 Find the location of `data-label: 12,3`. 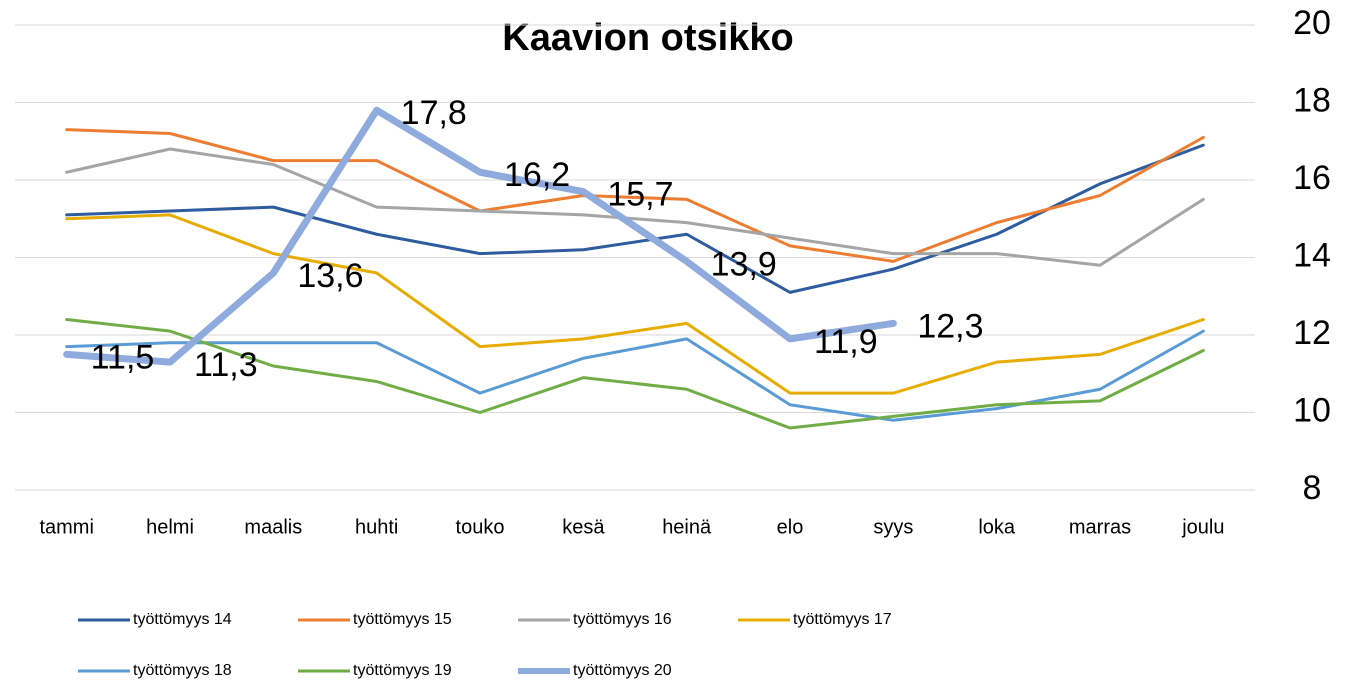

data-label: 12,3 is located at coordinates (950, 326).